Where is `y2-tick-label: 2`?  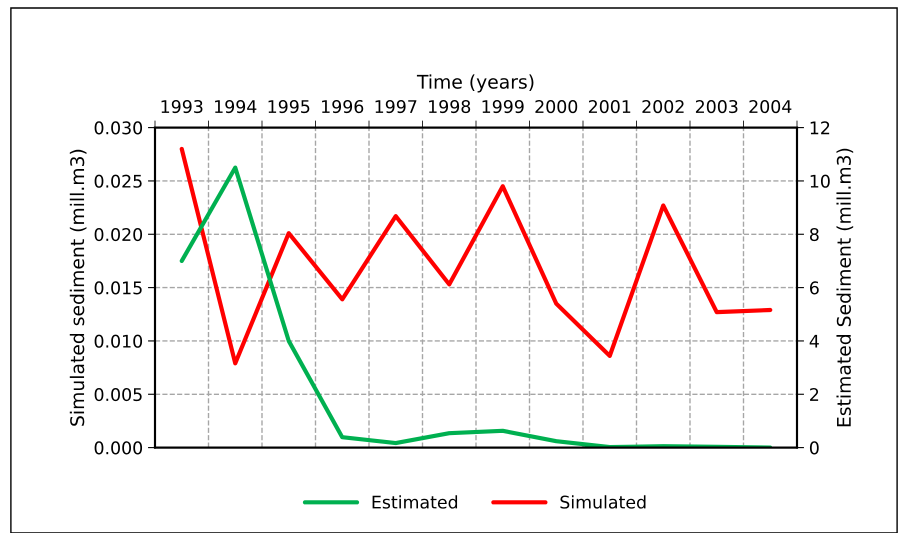
y2-tick-label: 2 is located at coordinates (814, 394).